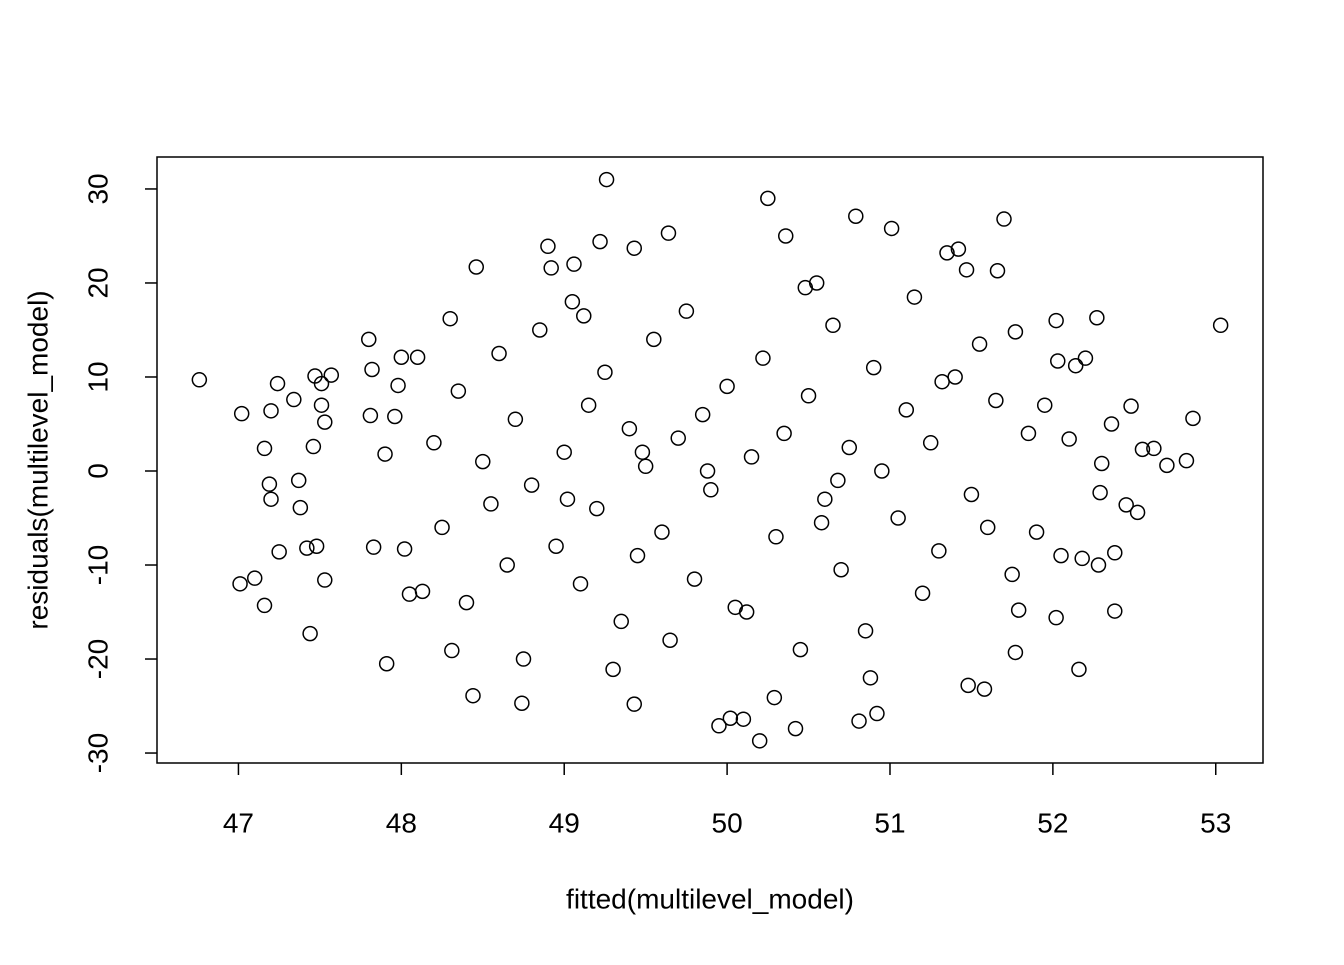  I want to click on y-tick-label: 0, so click(97, 471).